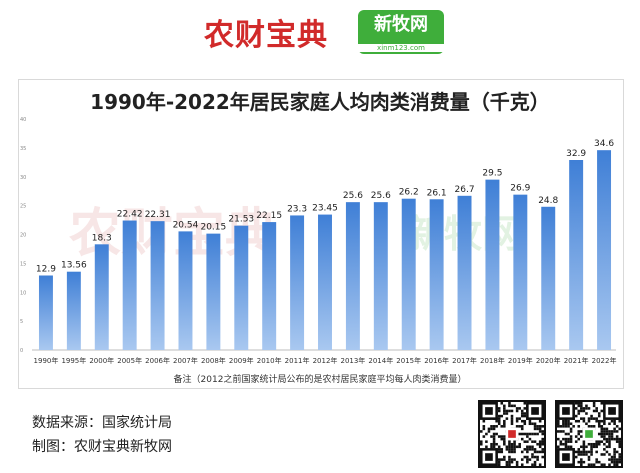  I want to click on x-tick-label: 2010年, so click(269, 360).